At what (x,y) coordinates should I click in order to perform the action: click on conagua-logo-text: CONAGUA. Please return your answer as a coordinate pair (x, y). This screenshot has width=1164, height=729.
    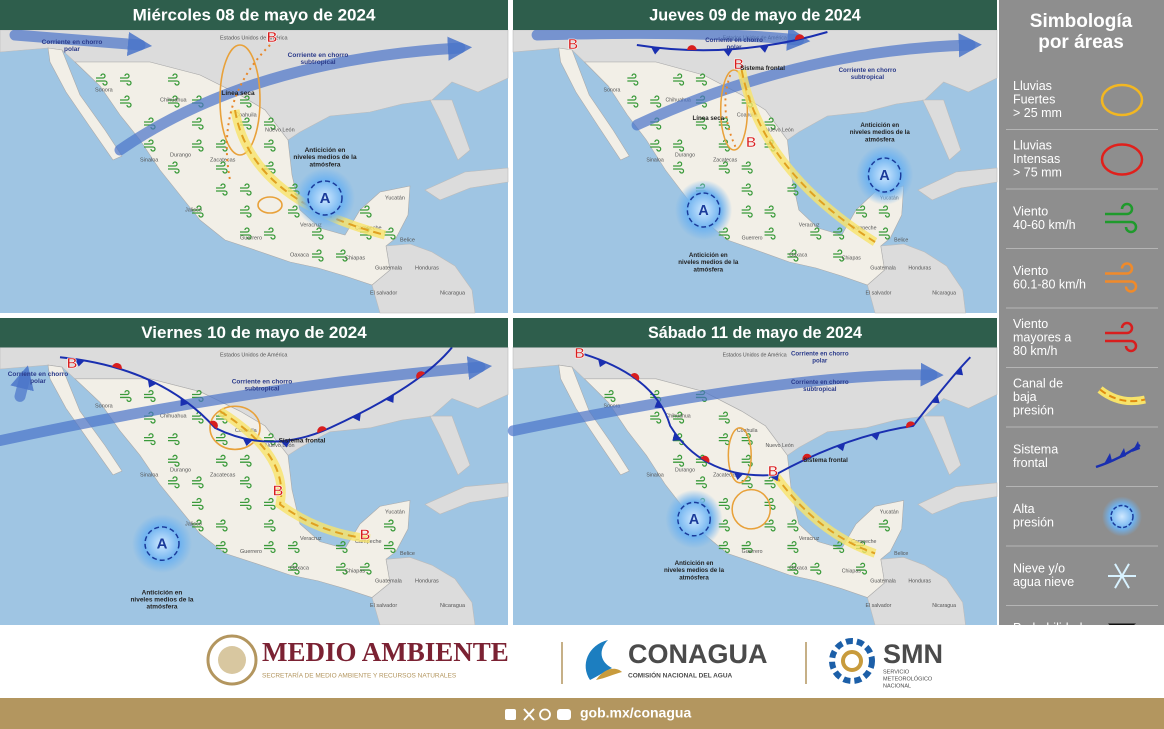
    Looking at the image, I should click on (698, 654).